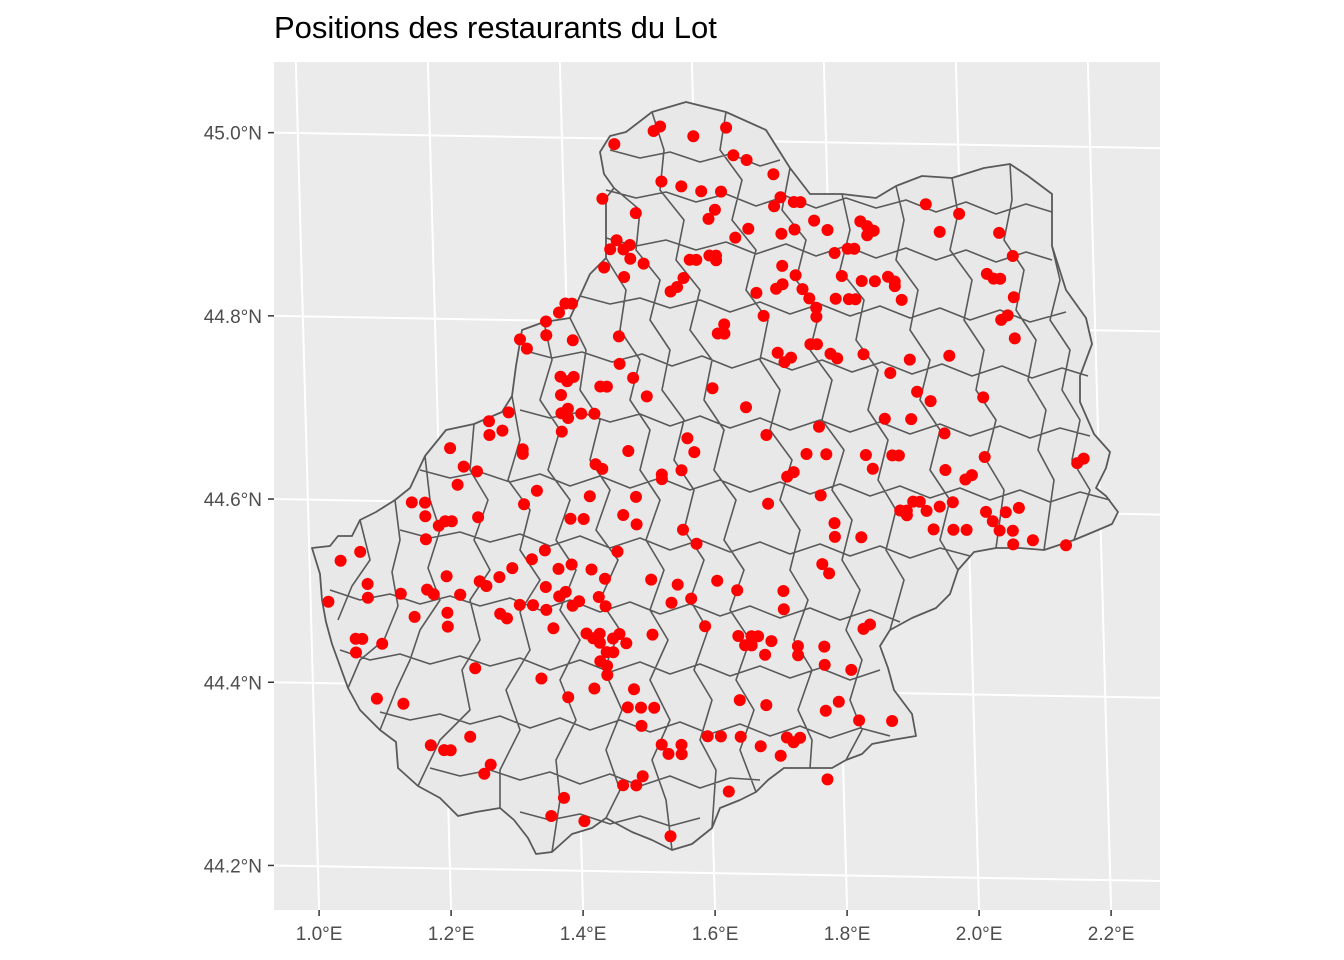 The height and width of the screenshot is (960, 1344). What do you see at coordinates (233, 134) in the screenshot?
I see `y-tick-label: 45.0°N` at bounding box center [233, 134].